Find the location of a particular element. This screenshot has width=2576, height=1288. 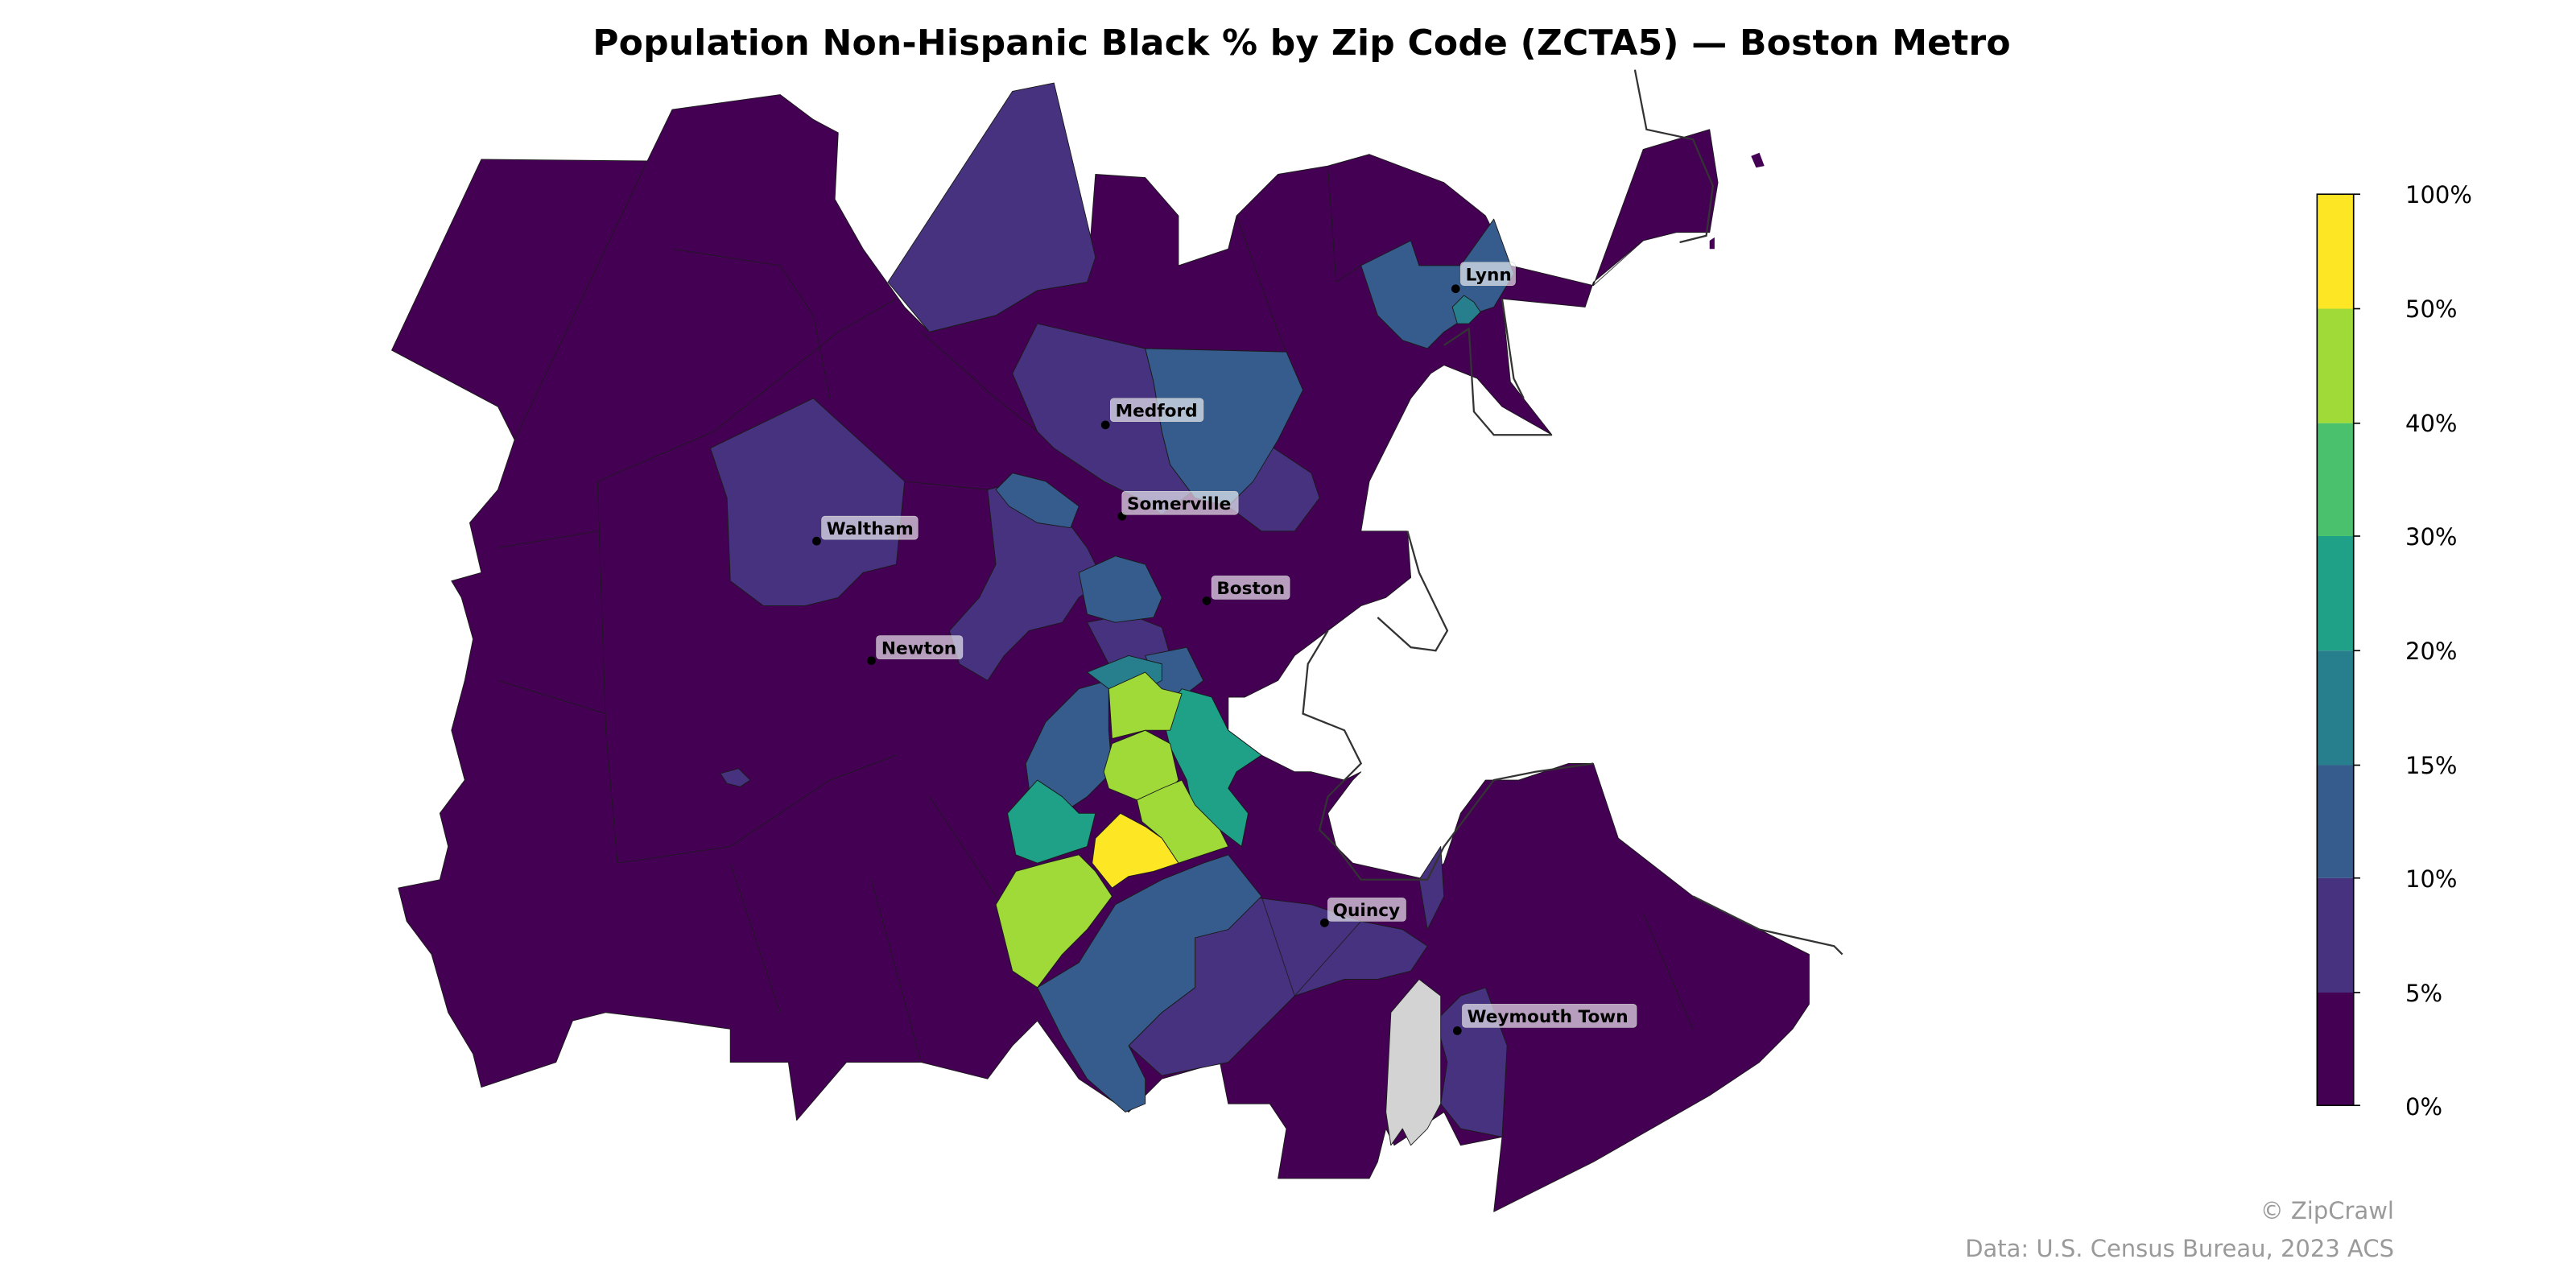

city-label: Lynn is located at coordinates (1489, 275).